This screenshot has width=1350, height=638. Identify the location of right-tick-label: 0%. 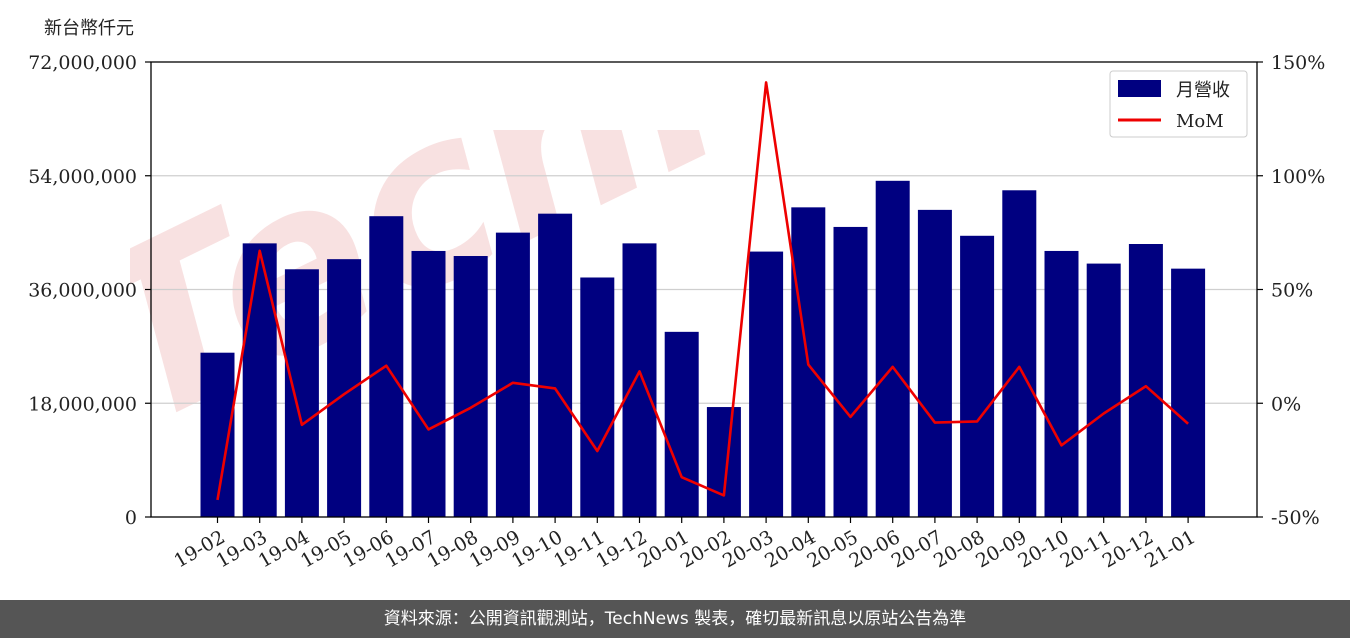
(1286, 404).